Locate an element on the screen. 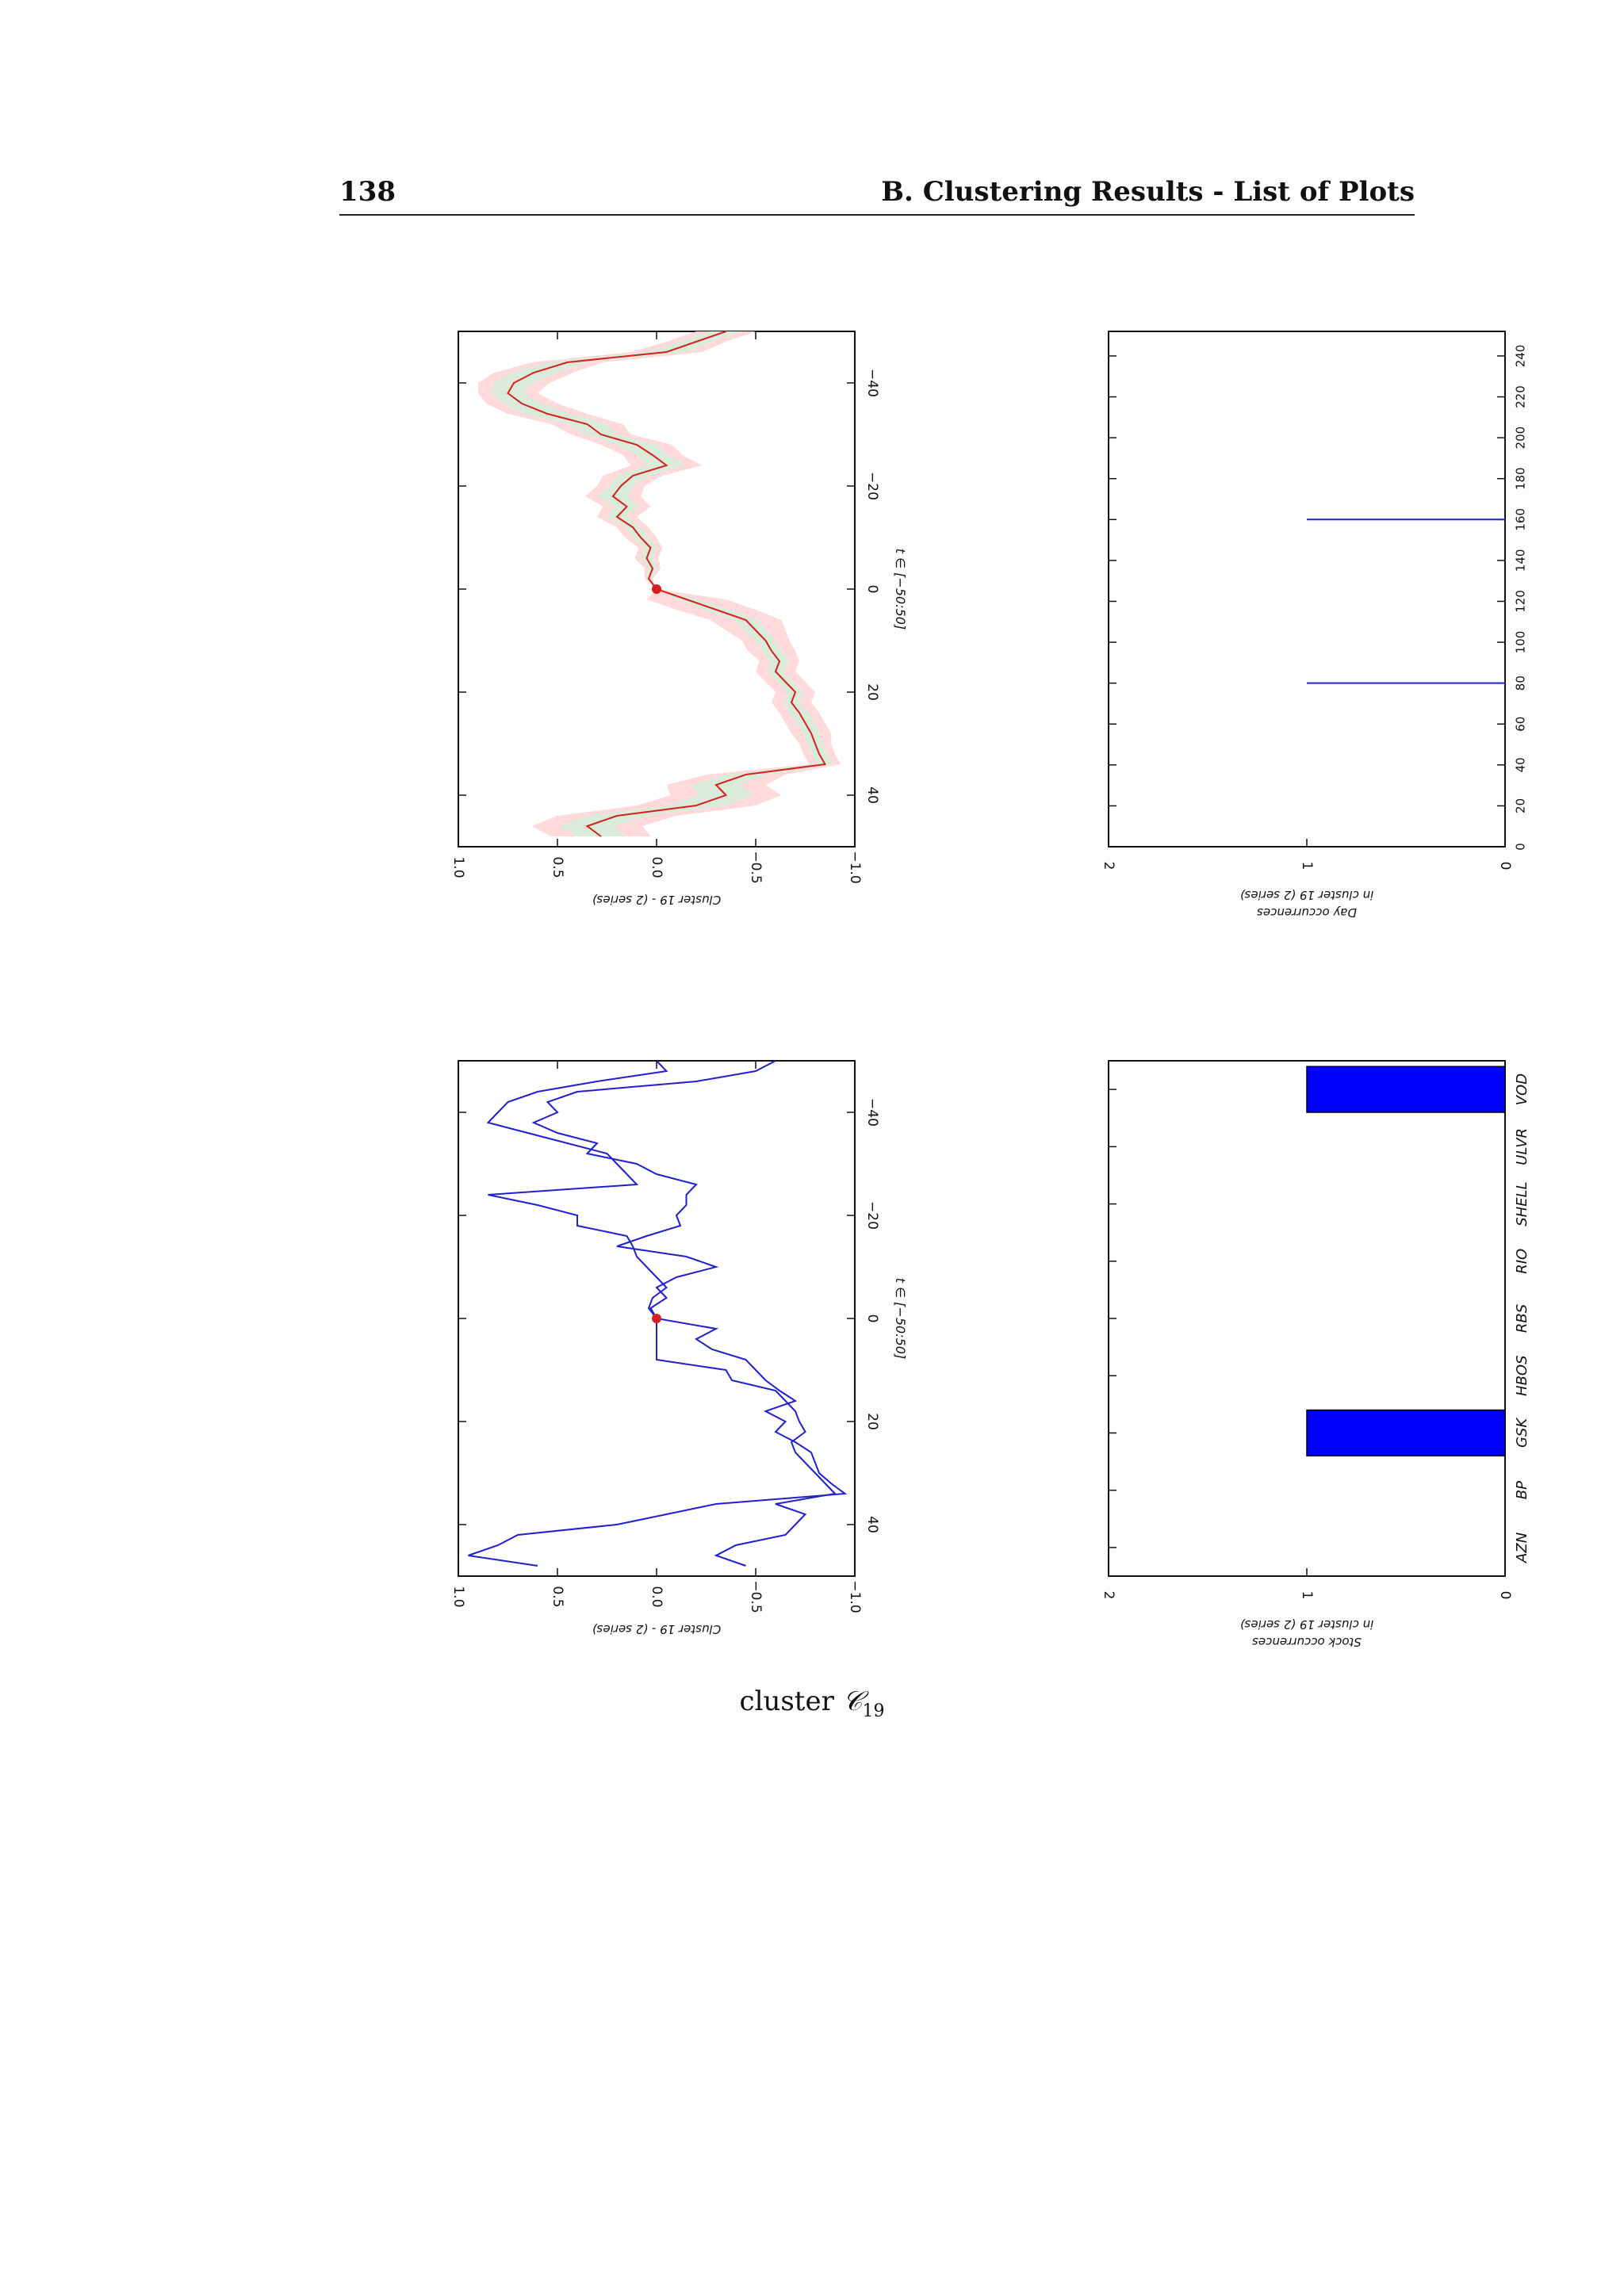  x-tick-label: 240 is located at coordinates (1521, 357).